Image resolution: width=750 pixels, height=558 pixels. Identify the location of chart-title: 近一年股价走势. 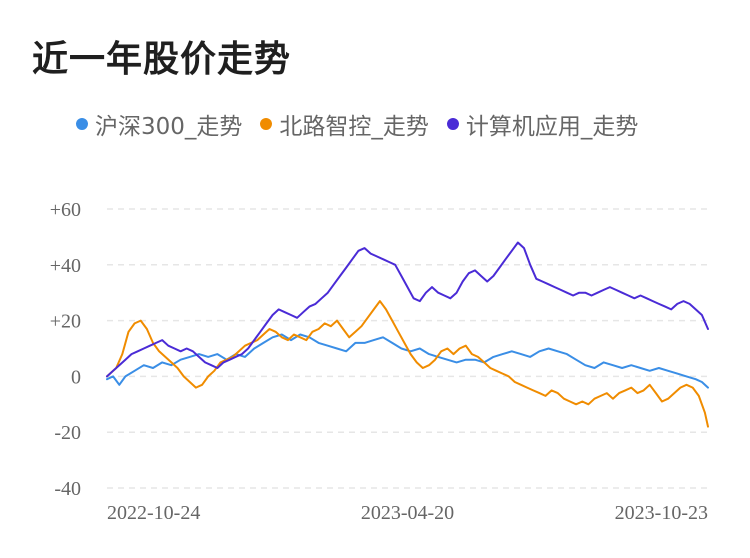
(162, 59).